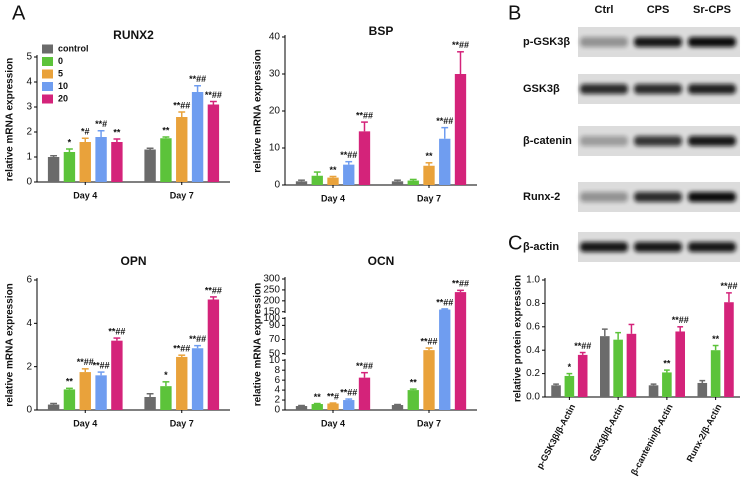  Describe the element at coordinates (275, 111) in the screenshot. I see `y-tick-label: 20` at that location.